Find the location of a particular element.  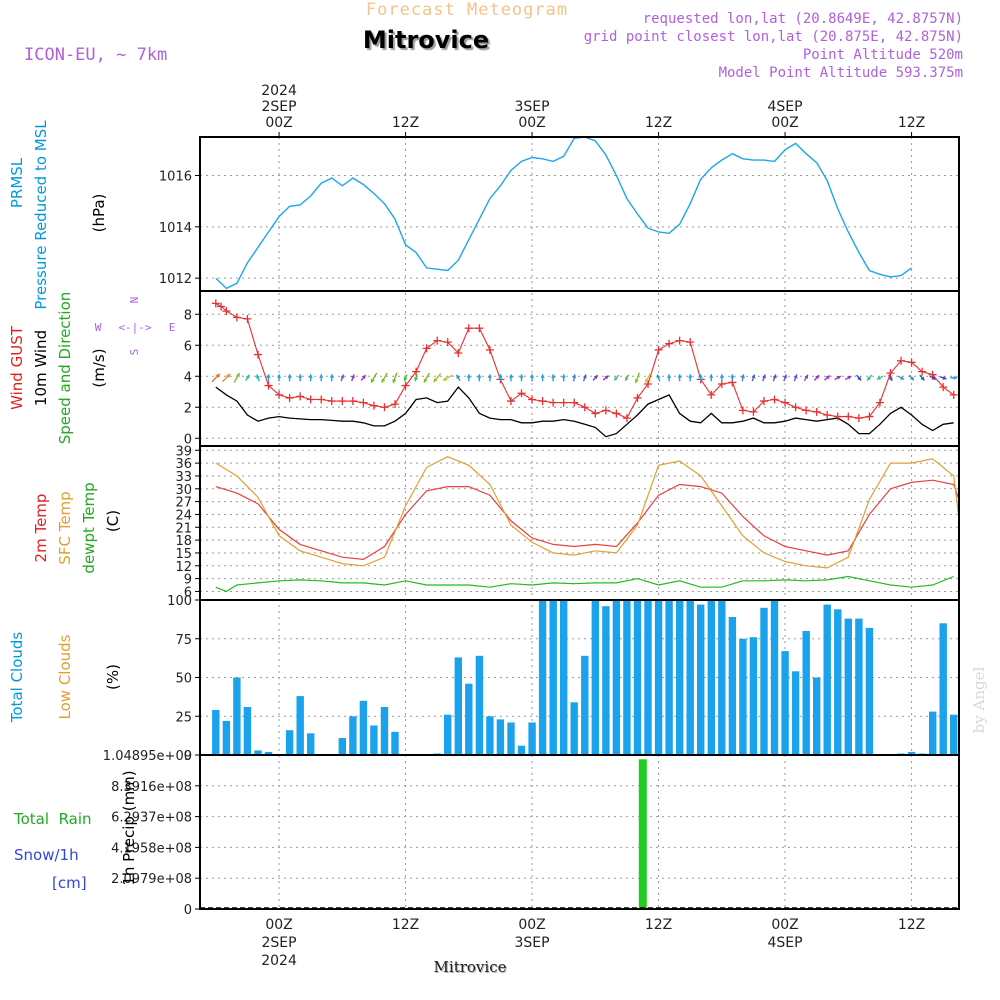

bottom-time-axis: 00Z 2SEP 2024 12Z 00Z 3SEP 12Z 00Z 4SEP 12Z is located at coordinates (593, 943).